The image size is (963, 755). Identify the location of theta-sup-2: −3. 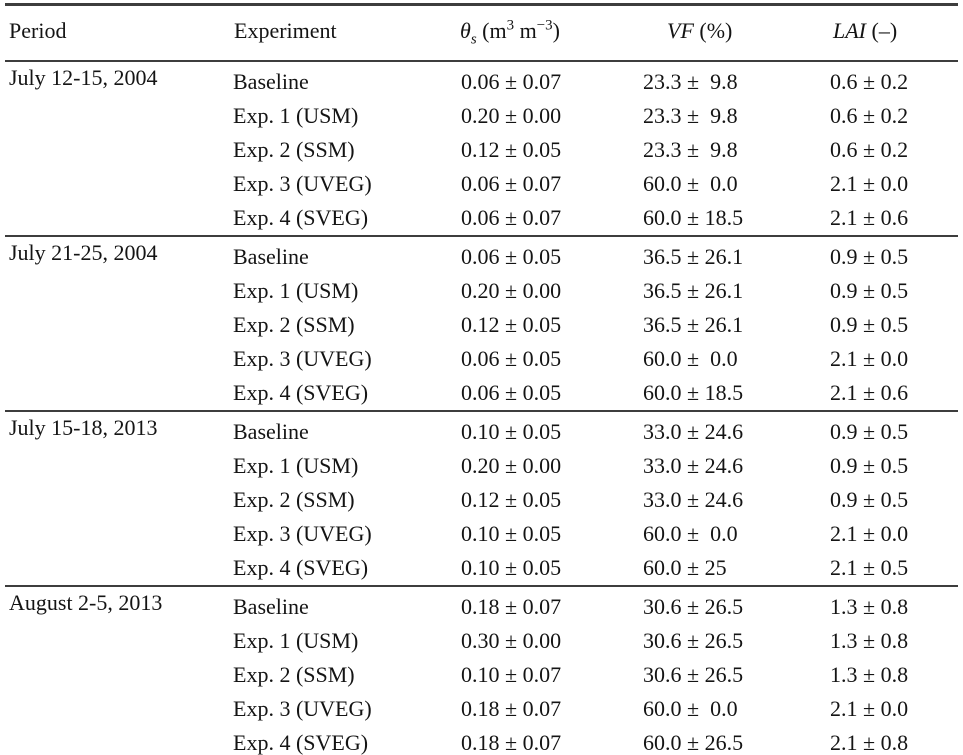
(544, 25).